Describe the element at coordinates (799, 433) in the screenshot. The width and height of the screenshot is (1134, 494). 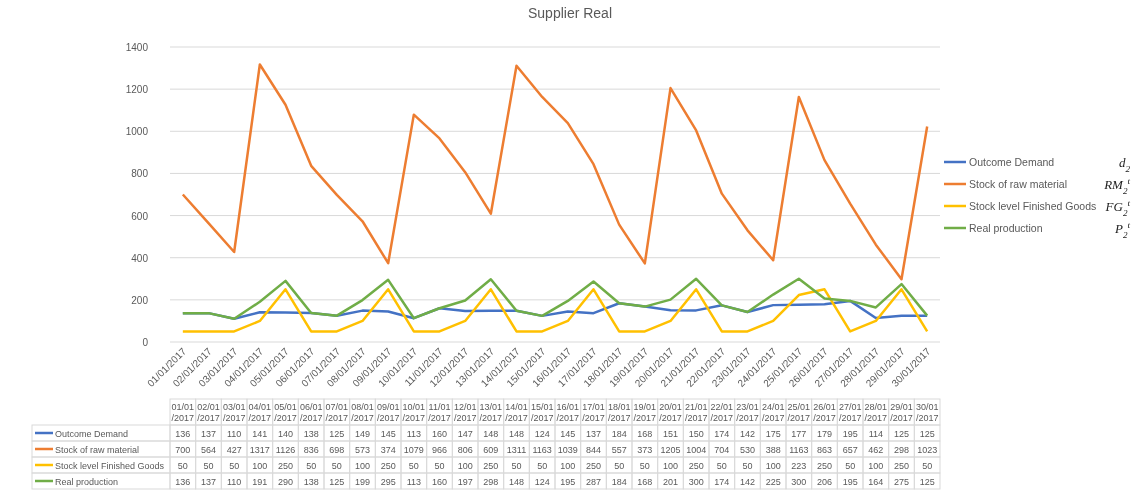
I see `data-label: 177` at that location.